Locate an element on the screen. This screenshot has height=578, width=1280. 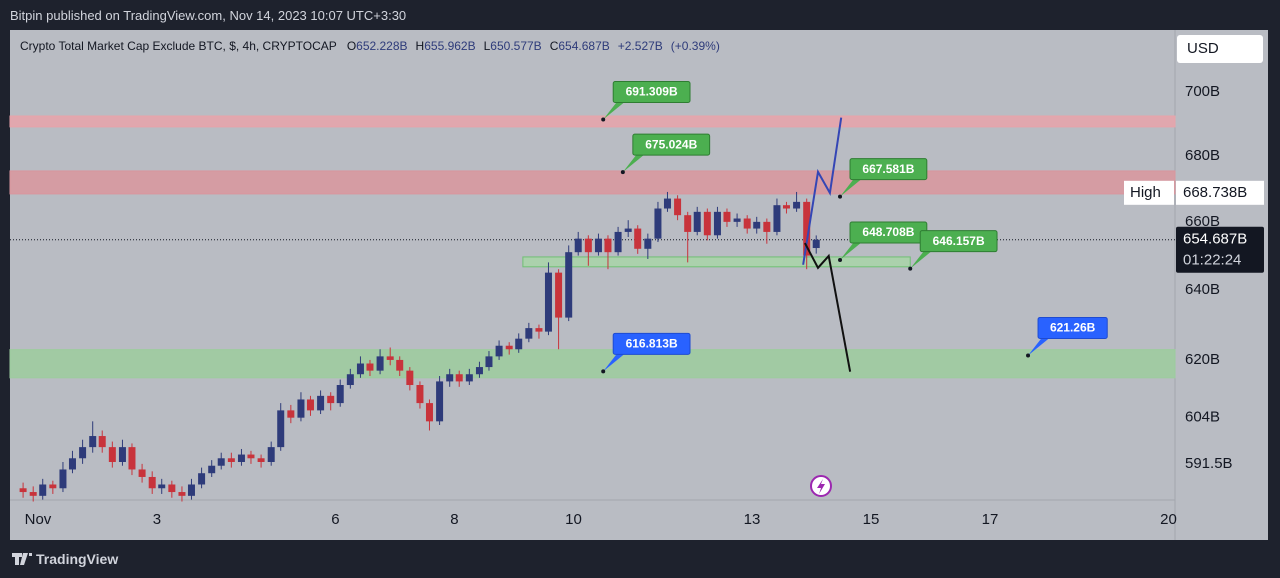
y-tick-label: 640B is located at coordinates (1202, 289).